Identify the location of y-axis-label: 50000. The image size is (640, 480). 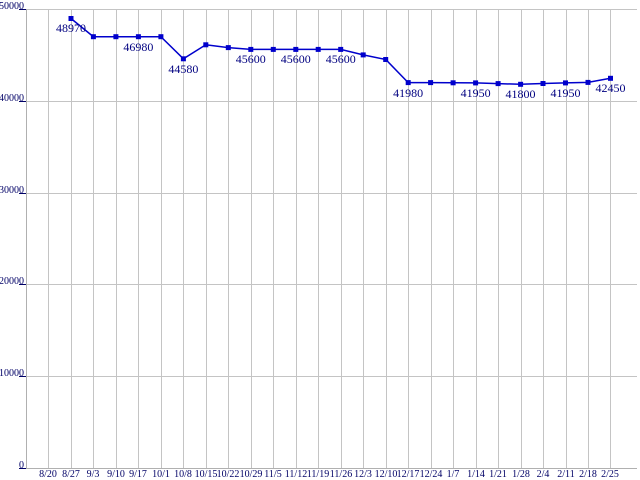
(12, 6).